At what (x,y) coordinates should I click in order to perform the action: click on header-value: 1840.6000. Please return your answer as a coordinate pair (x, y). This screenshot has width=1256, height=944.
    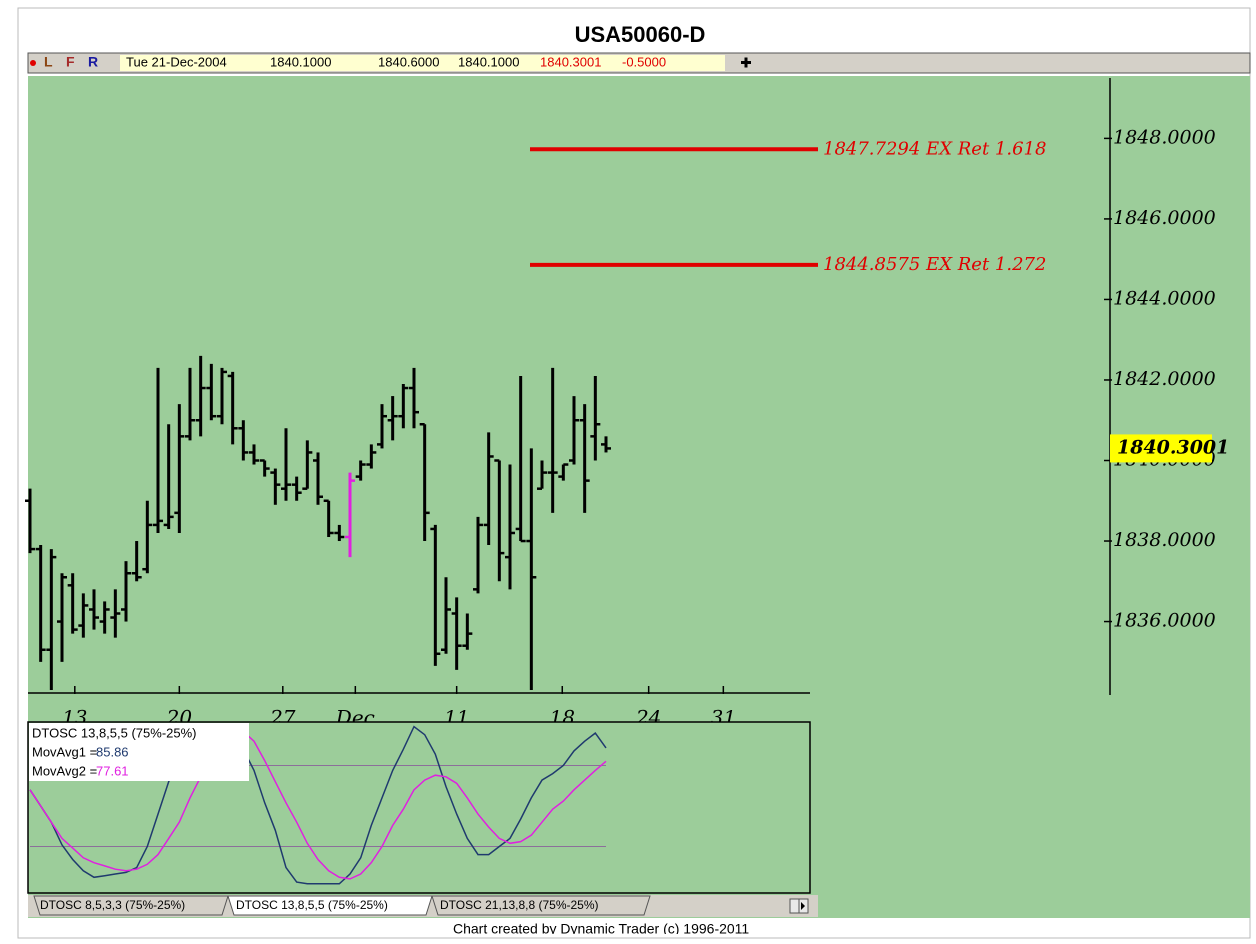
    Looking at the image, I should click on (408, 61).